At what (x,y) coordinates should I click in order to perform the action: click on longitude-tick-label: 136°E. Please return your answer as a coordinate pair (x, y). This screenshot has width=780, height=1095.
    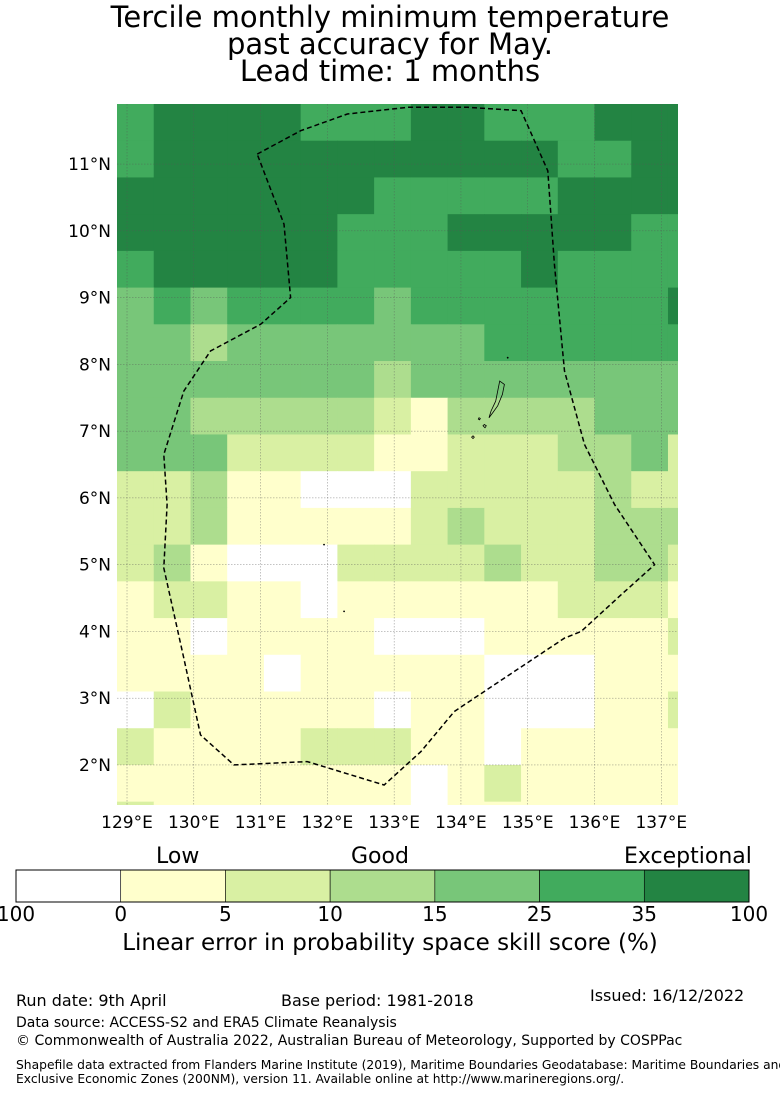
    Looking at the image, I should click on (595, 823).